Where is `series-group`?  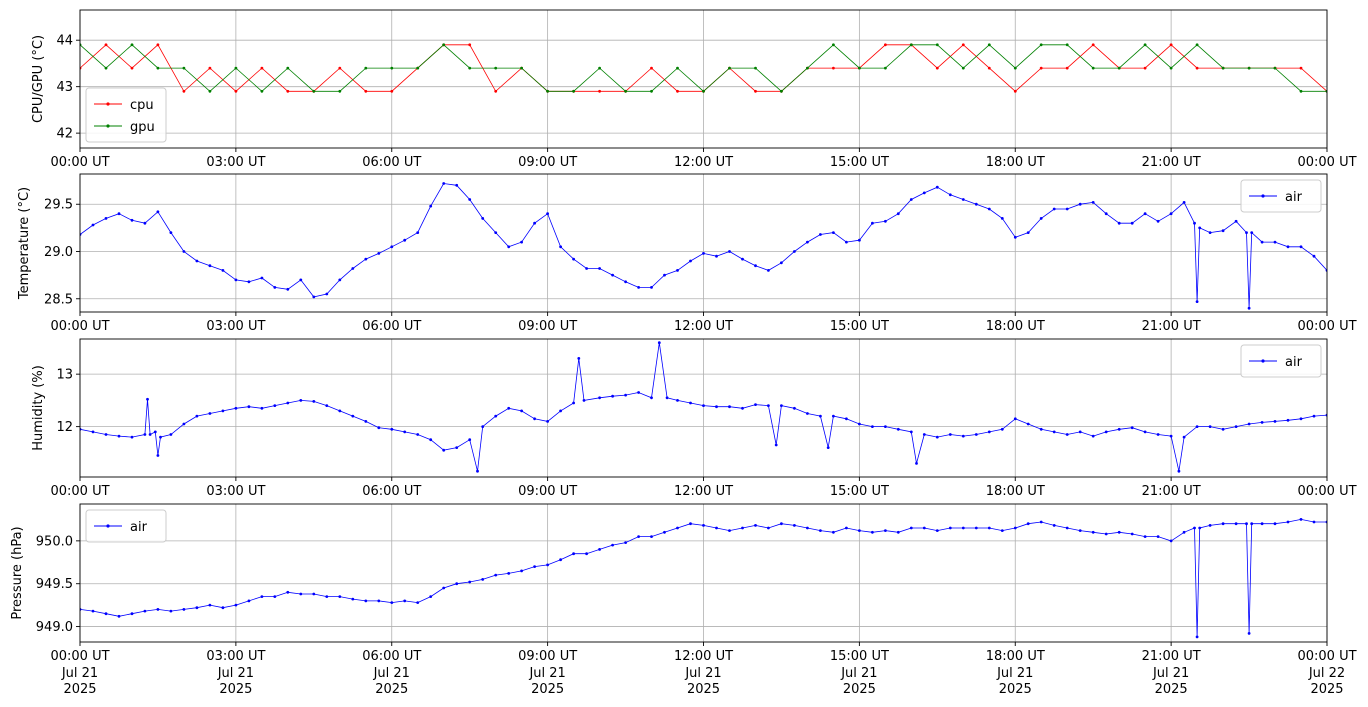 series-group is located at coordinates (703, 68).